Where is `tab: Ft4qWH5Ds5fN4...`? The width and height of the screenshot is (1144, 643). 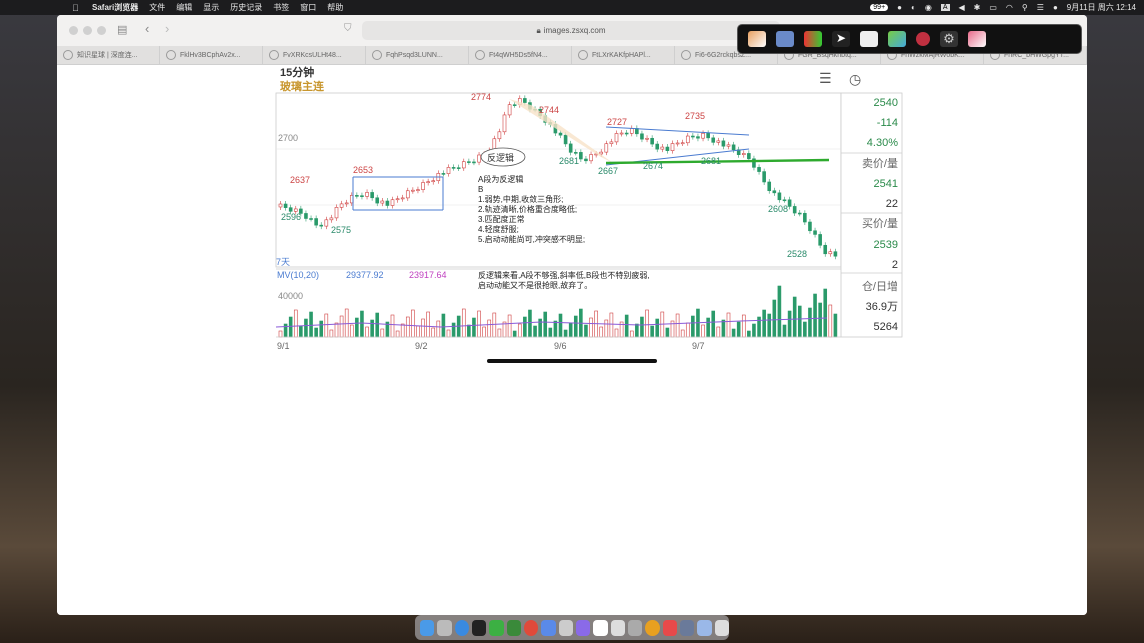
tab: Ft4qWH5Ds5fN4... is located at coordinates (520, 55).